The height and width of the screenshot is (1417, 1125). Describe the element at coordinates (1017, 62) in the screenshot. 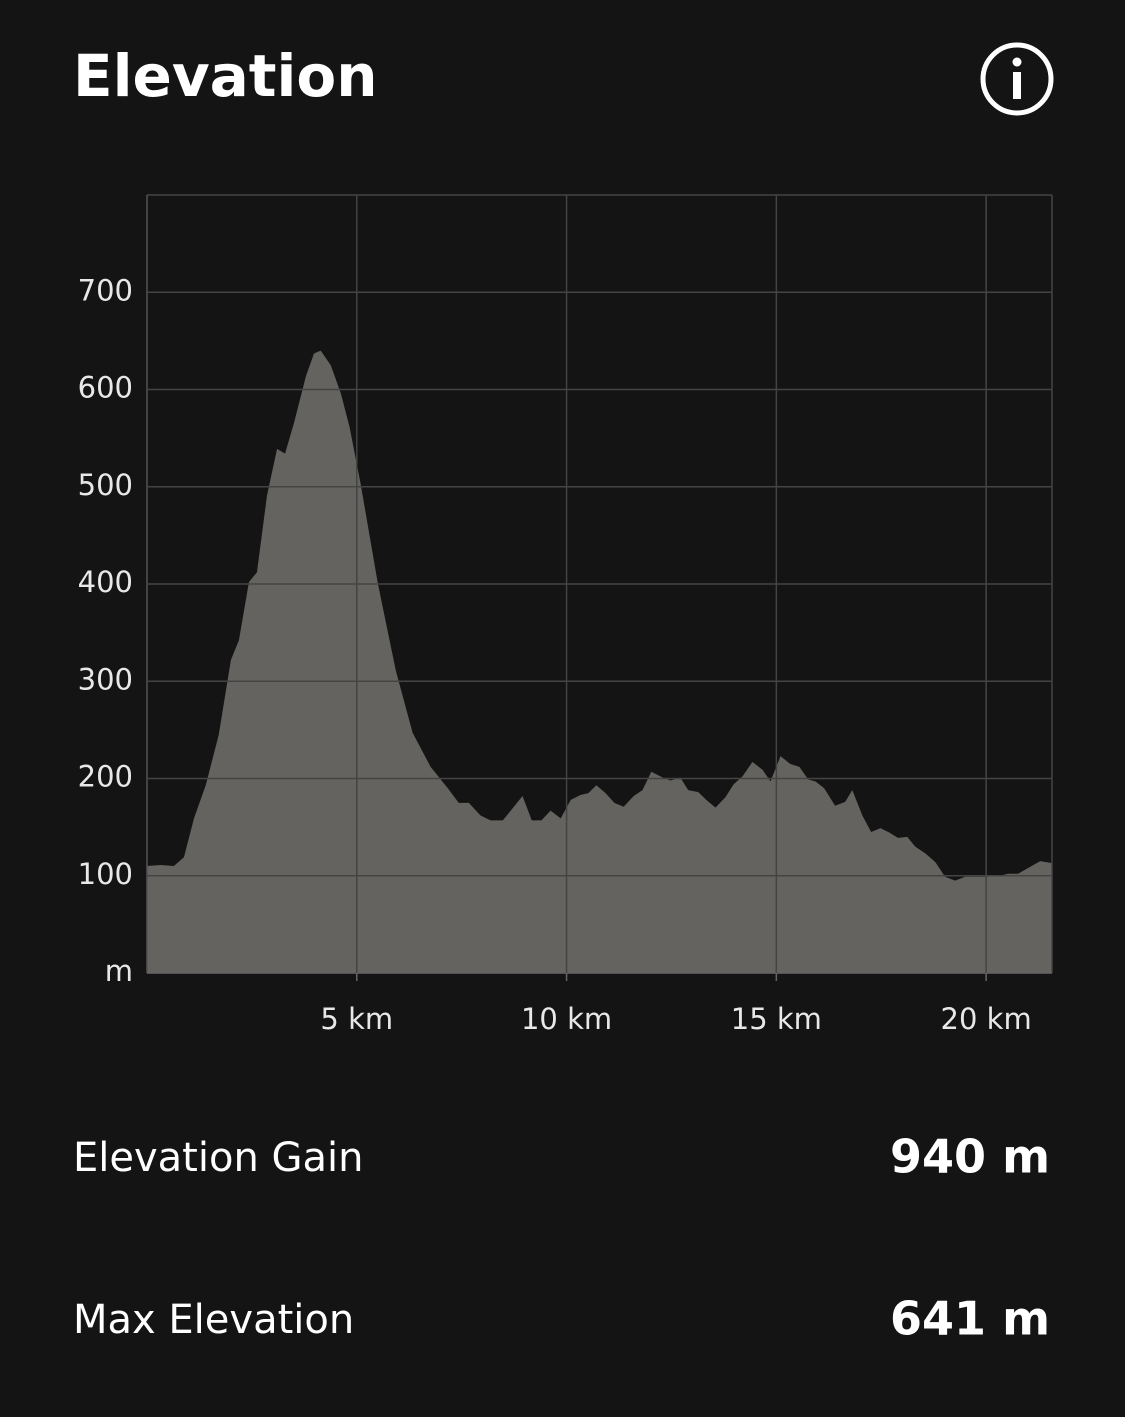

I see `info-icon-dot` at that location.